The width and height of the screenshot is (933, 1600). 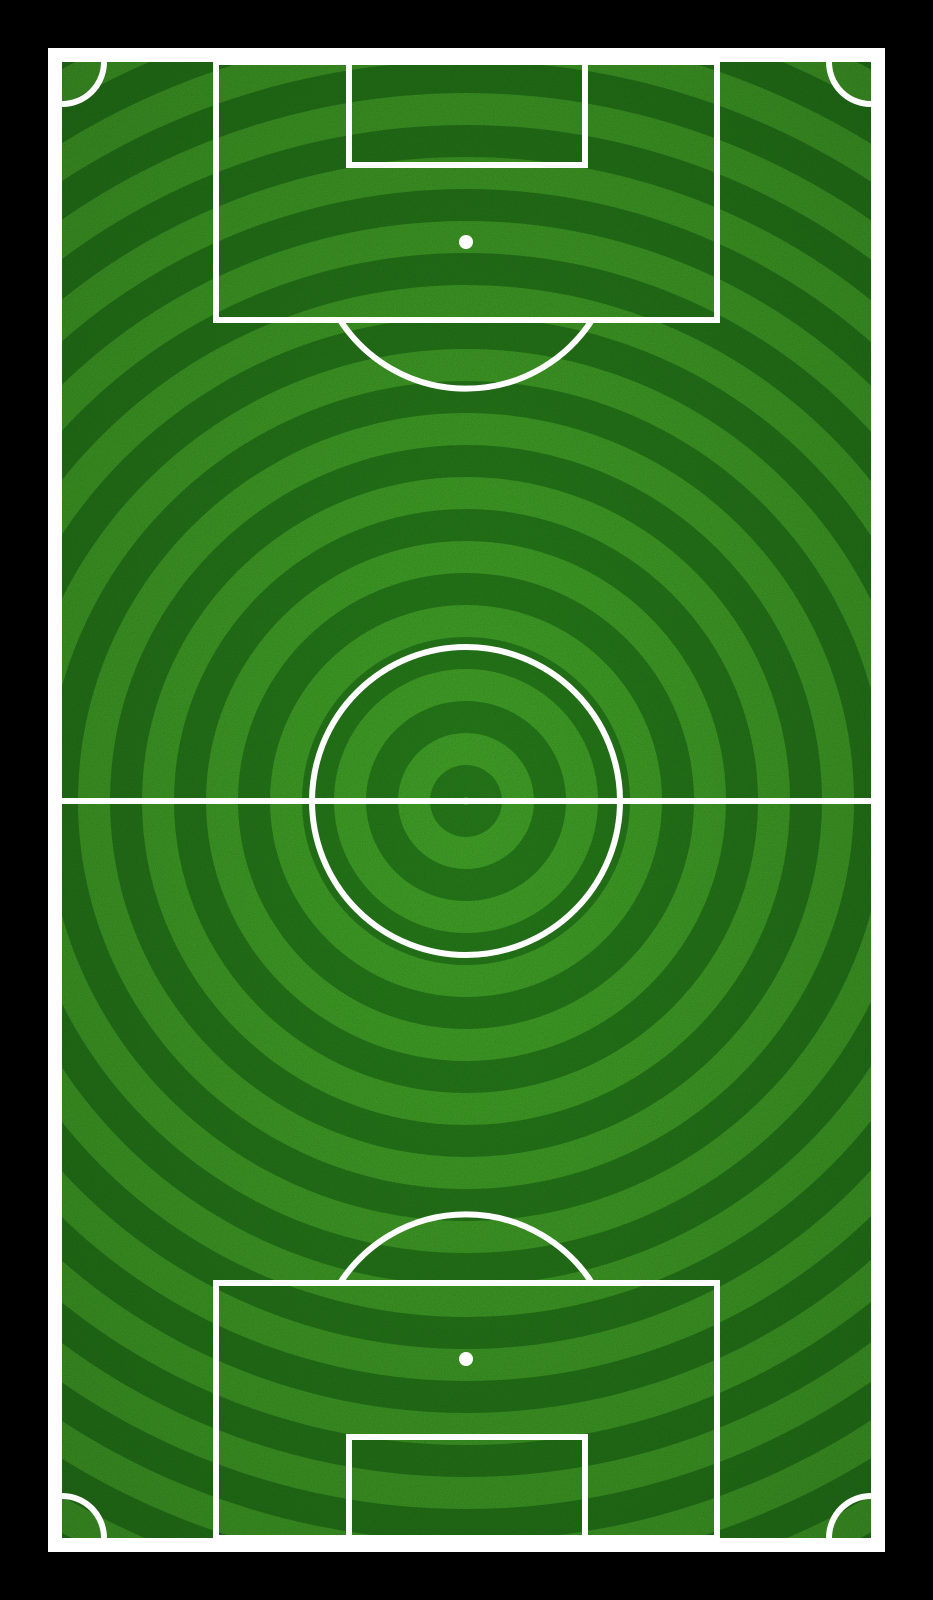 What do you see at coordinates (849, 84) in the screenshot?
I see `corner-arc-top-right` at bounding box center [849, 84].